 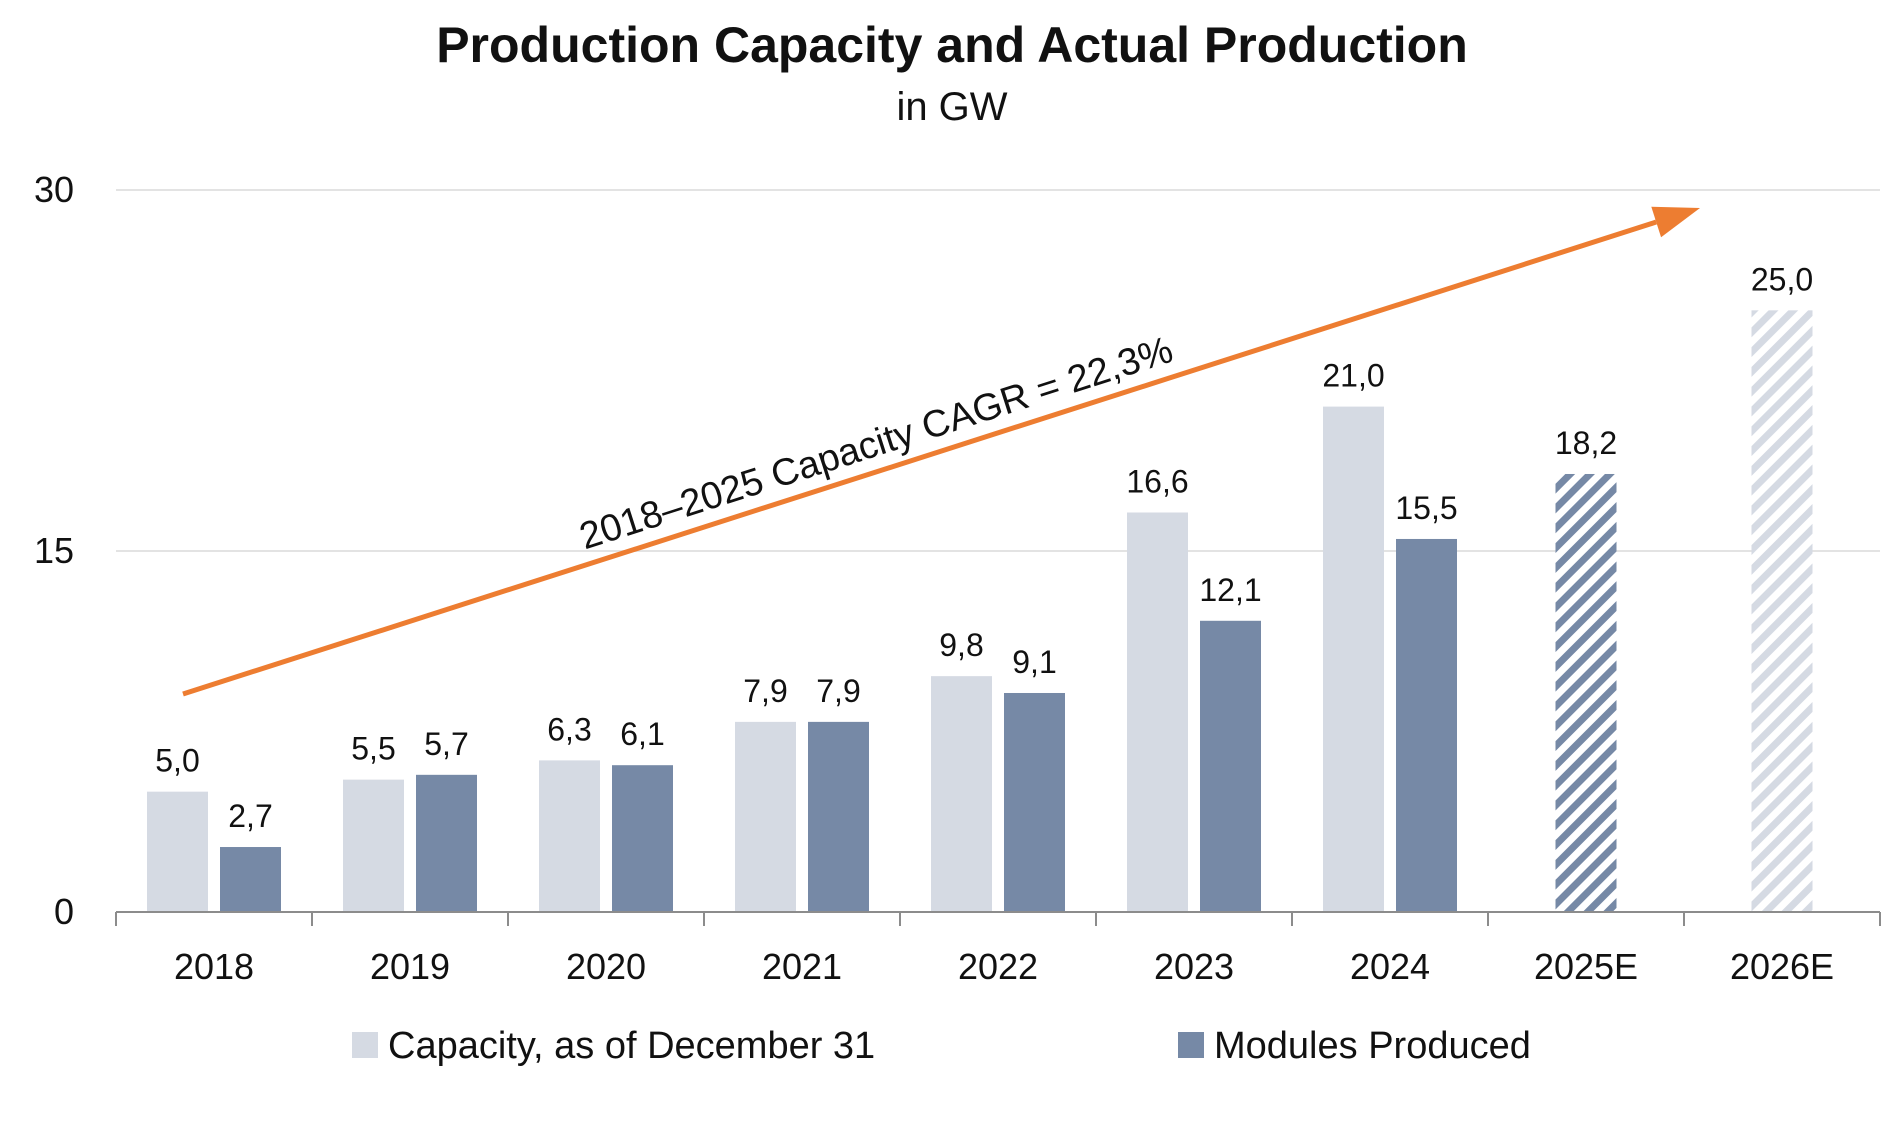 What do you see at coordinates (642, 734) in the screenshot?
I see `data-label: 6,1` at bounding box center [642, 734].